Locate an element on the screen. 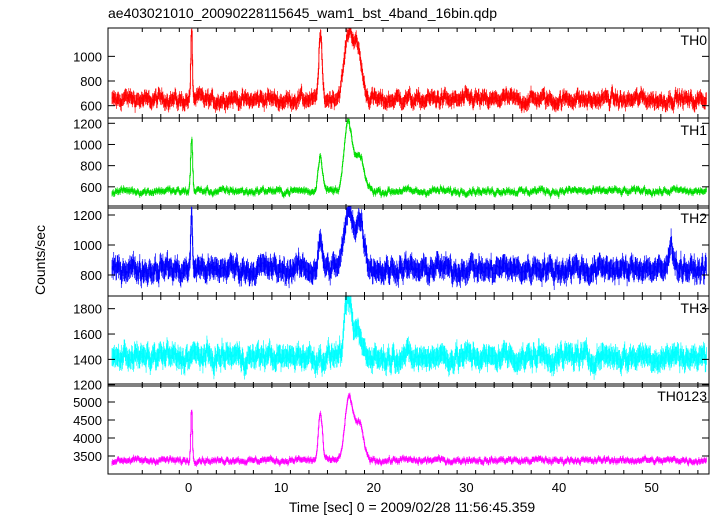 The width and height of the screenshot is (717, 516). panel-label: TH0 is located at coordinates (694, 40).